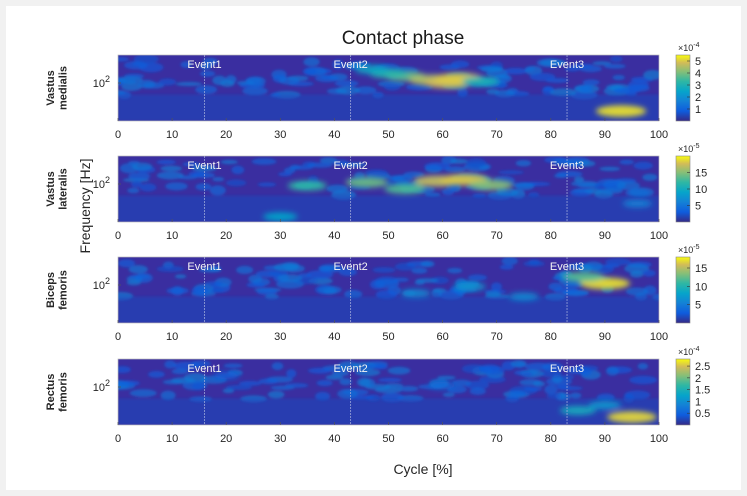 This screenshot has height=496, width=747. What do you see at coordinates (702, 391) in the screenshot?
I see `colorbar-tick-label: 1.5` at bounding box center [702, 391].